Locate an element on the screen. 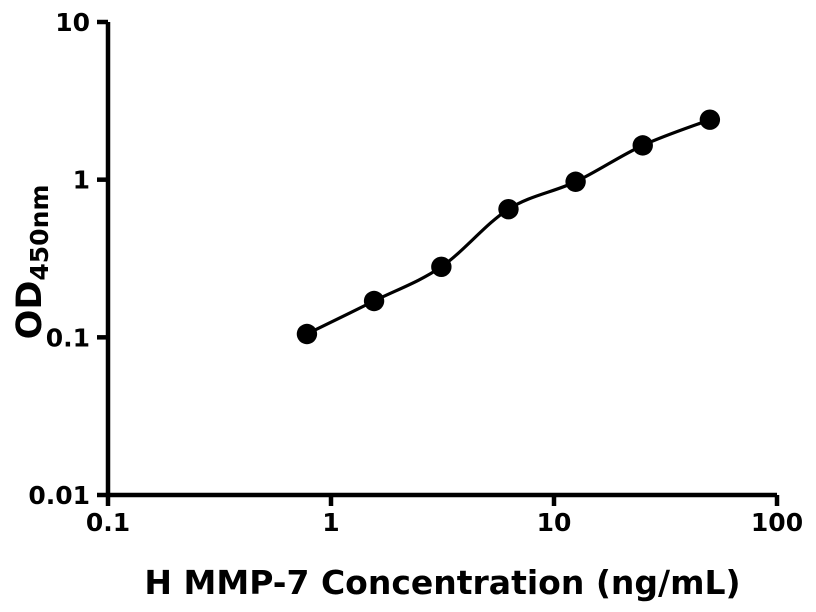 This screenshot has height=612, width=816. y-tick-label: 0.01 is located at coordinates (59, 495).